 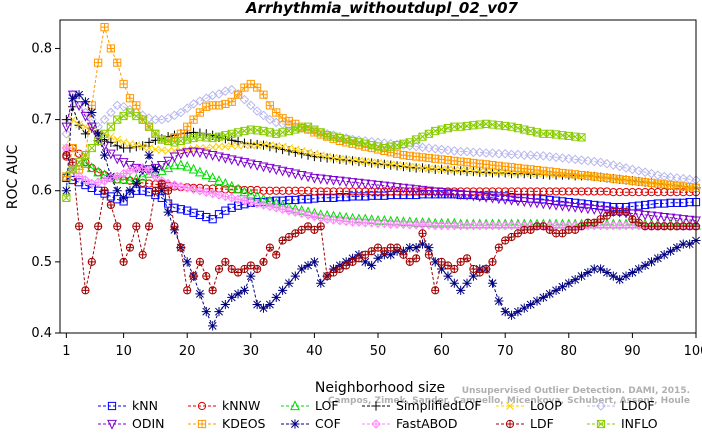 What do you see at coordinates (422, 405) in the screenshot?
I see `legend-item-simplifiedlof: SimplifiedLOF` at bounding box center [422, 405].